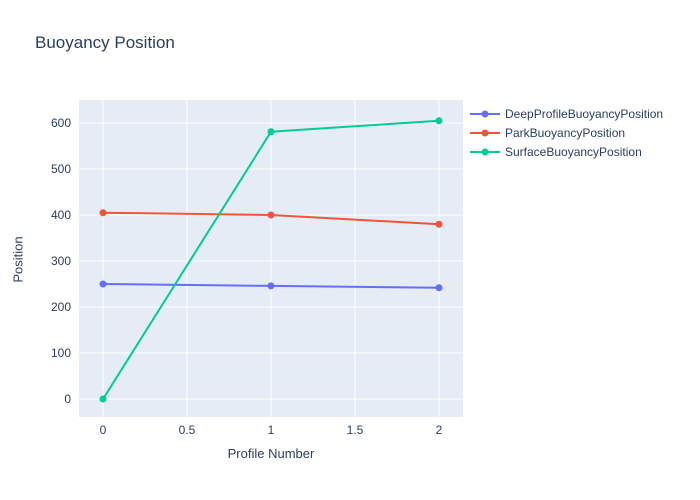 The width and height of the screenshot is (700, 500). Describe the element at coordinates (187, 430) in the screenshot. I see `x-tick-label: 0.5` at that location.